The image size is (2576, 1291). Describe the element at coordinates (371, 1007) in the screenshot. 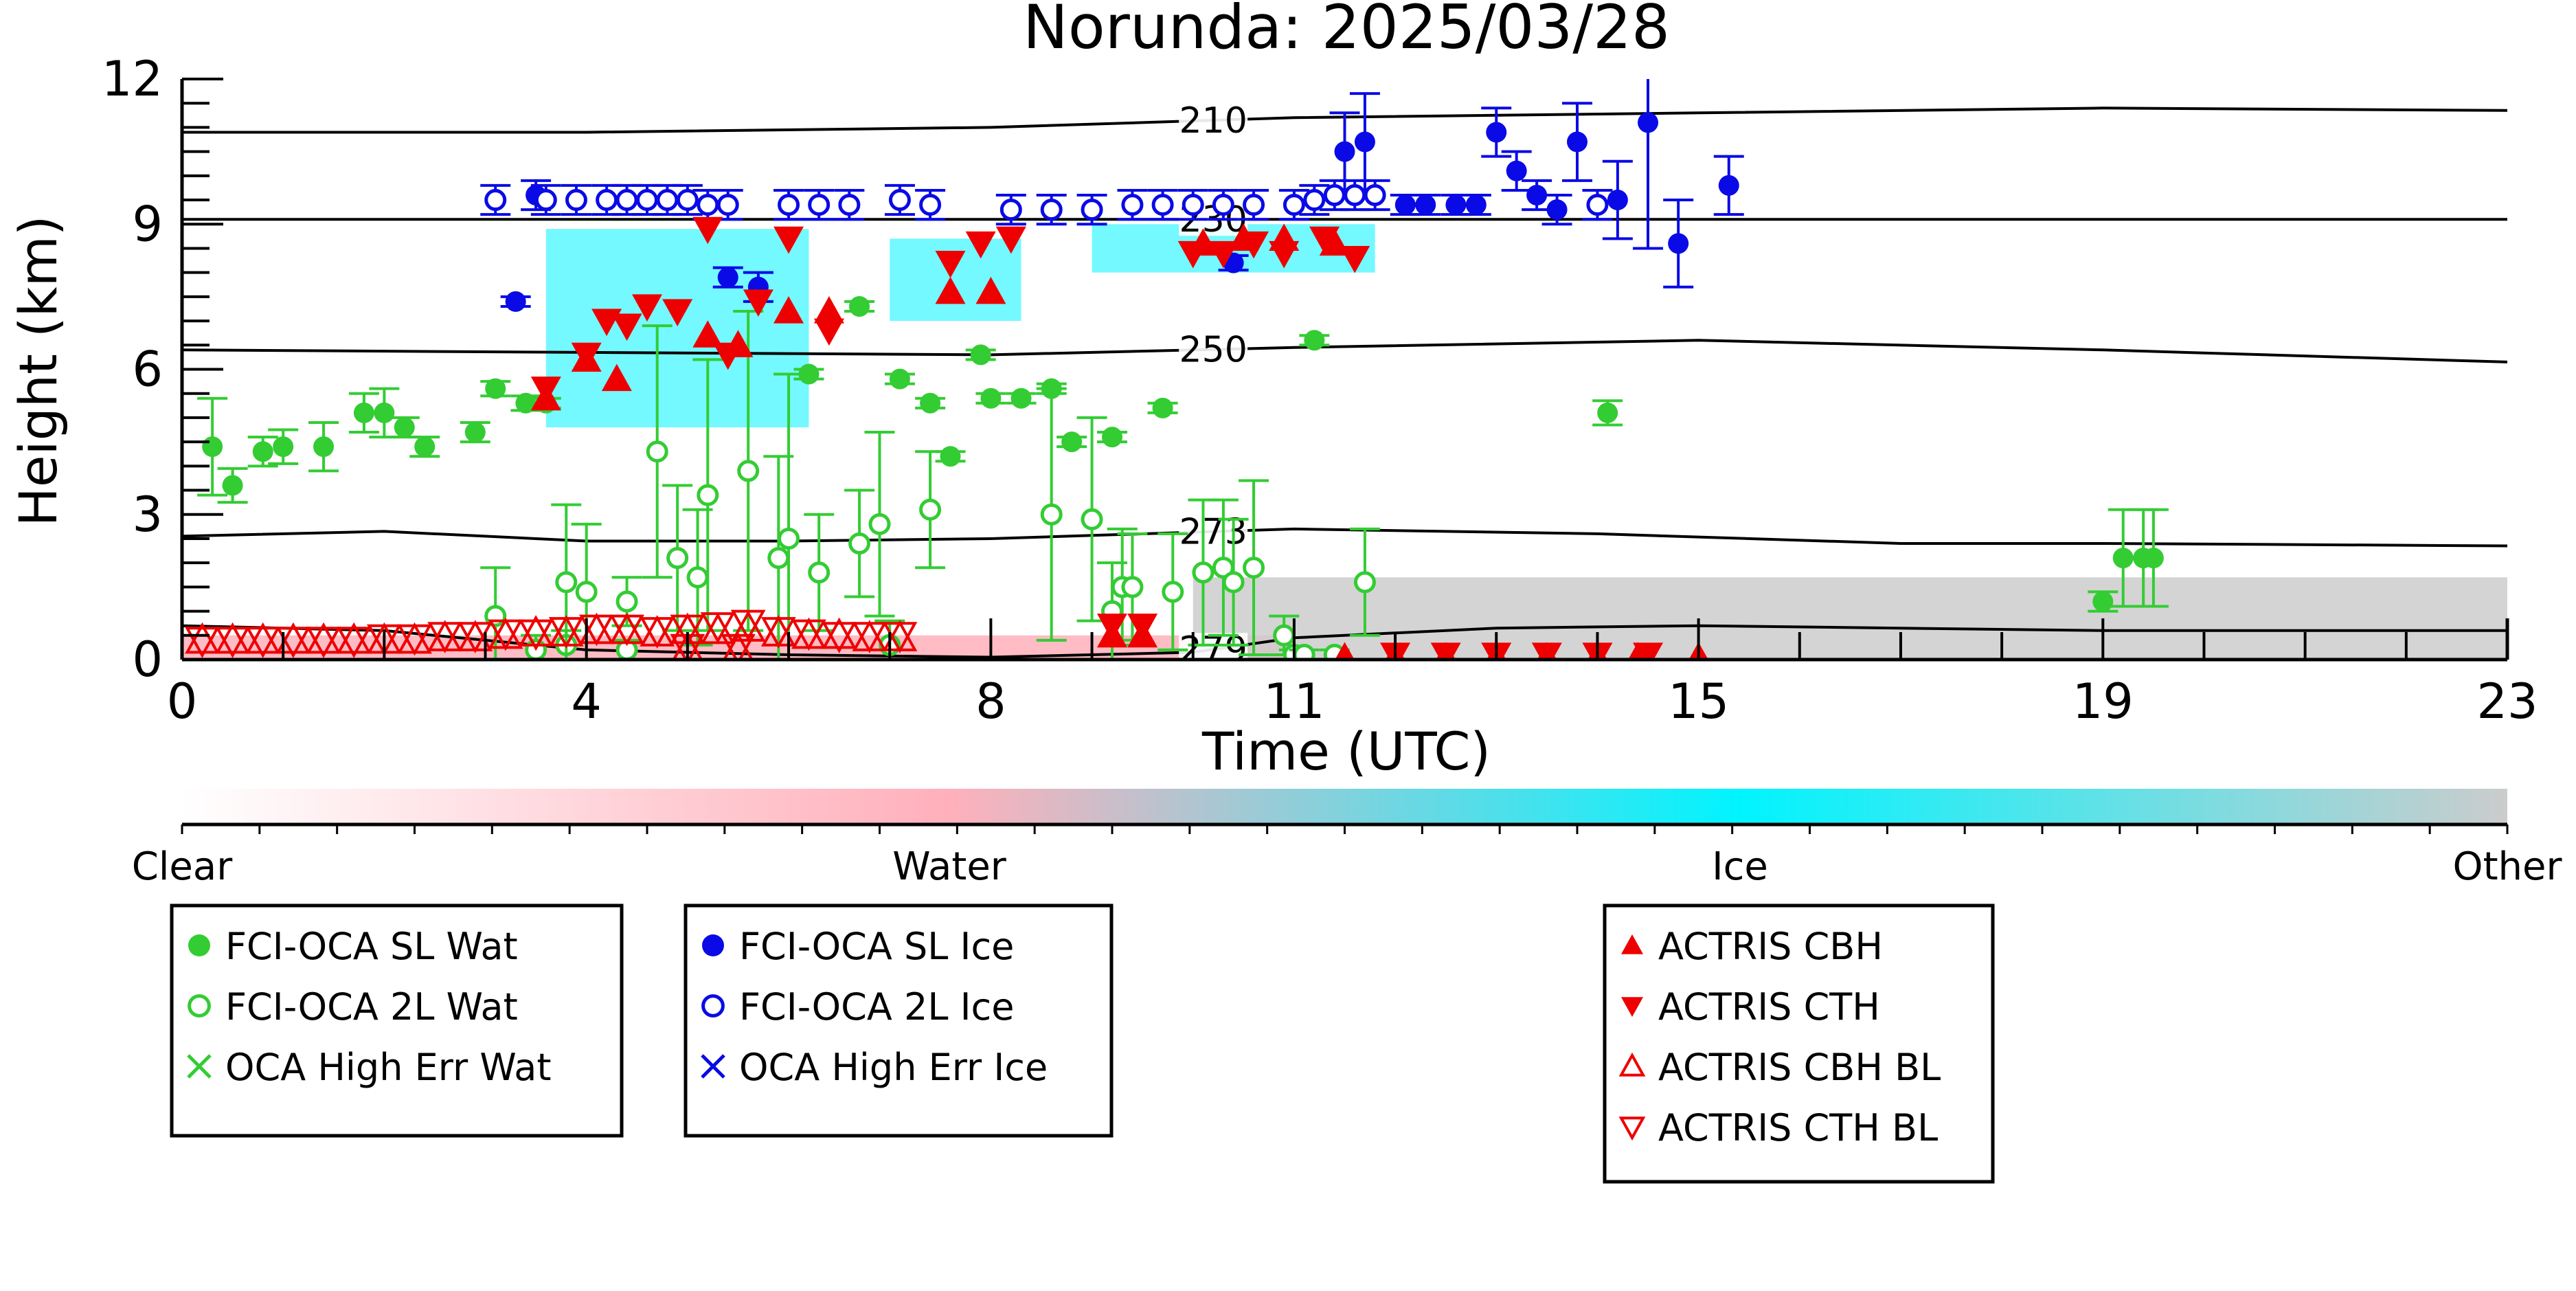

I see `legend-label: FCI-OCA 2L Wat` at that location.